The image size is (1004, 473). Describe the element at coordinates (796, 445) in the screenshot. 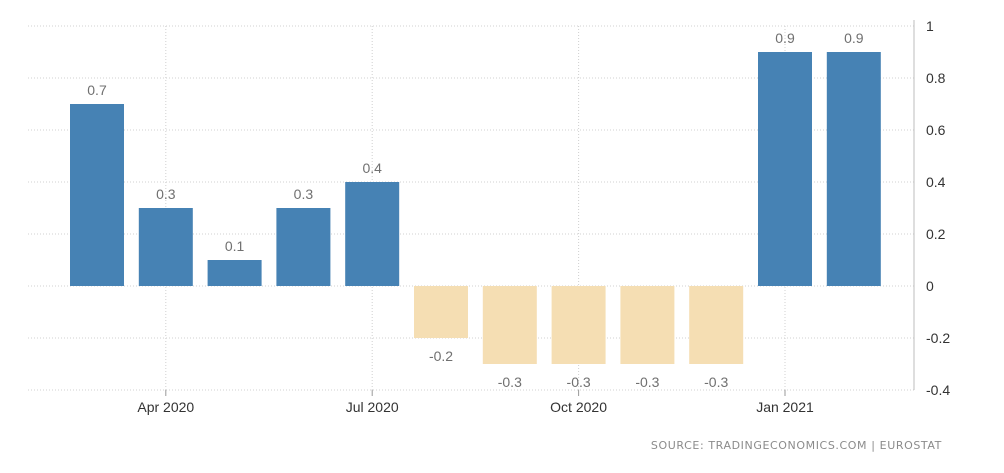

I see `source-note: SOURCE: TRADINGECONOMICS.COM | EUROSTAT` at that location.